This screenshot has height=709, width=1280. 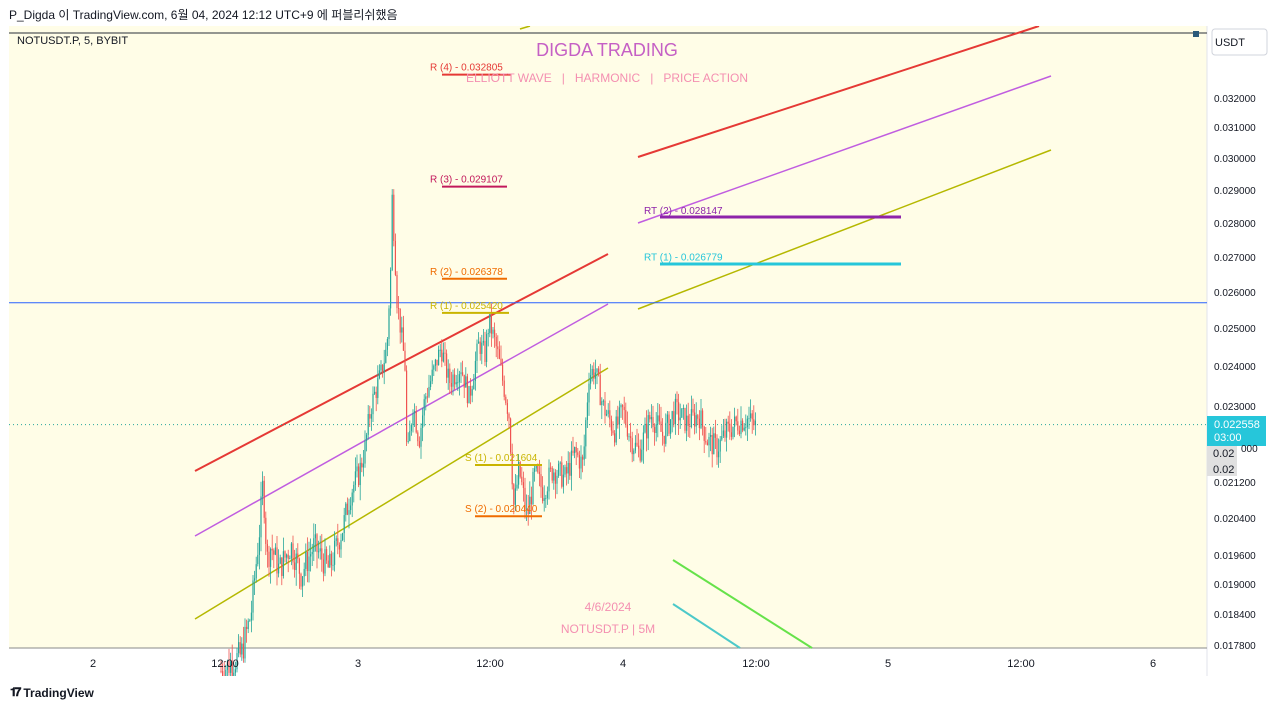 What do you see at coordinates (1223, 454) in the screenshot?
I see `extra-axis-label-1: 0.02` at bounding box center [1223, 454].